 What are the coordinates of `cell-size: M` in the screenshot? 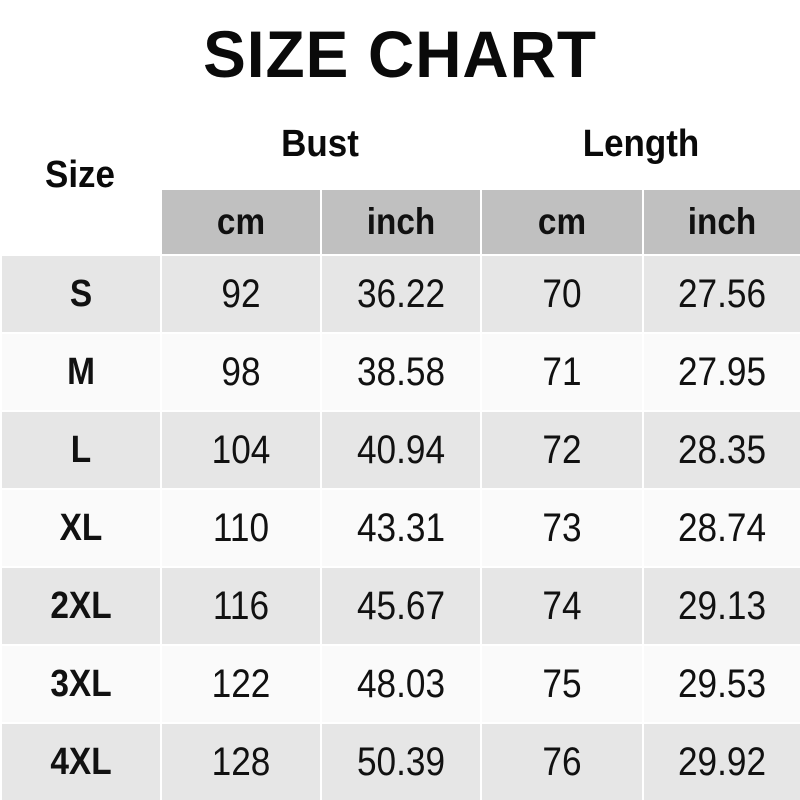 It's located at (81, 372).